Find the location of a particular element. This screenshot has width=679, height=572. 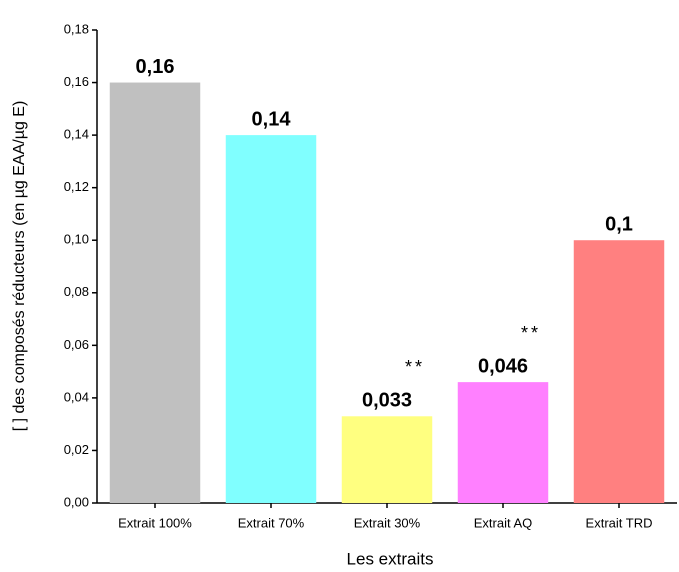

value-label: 0,046 is located at coordinates (503, 366).